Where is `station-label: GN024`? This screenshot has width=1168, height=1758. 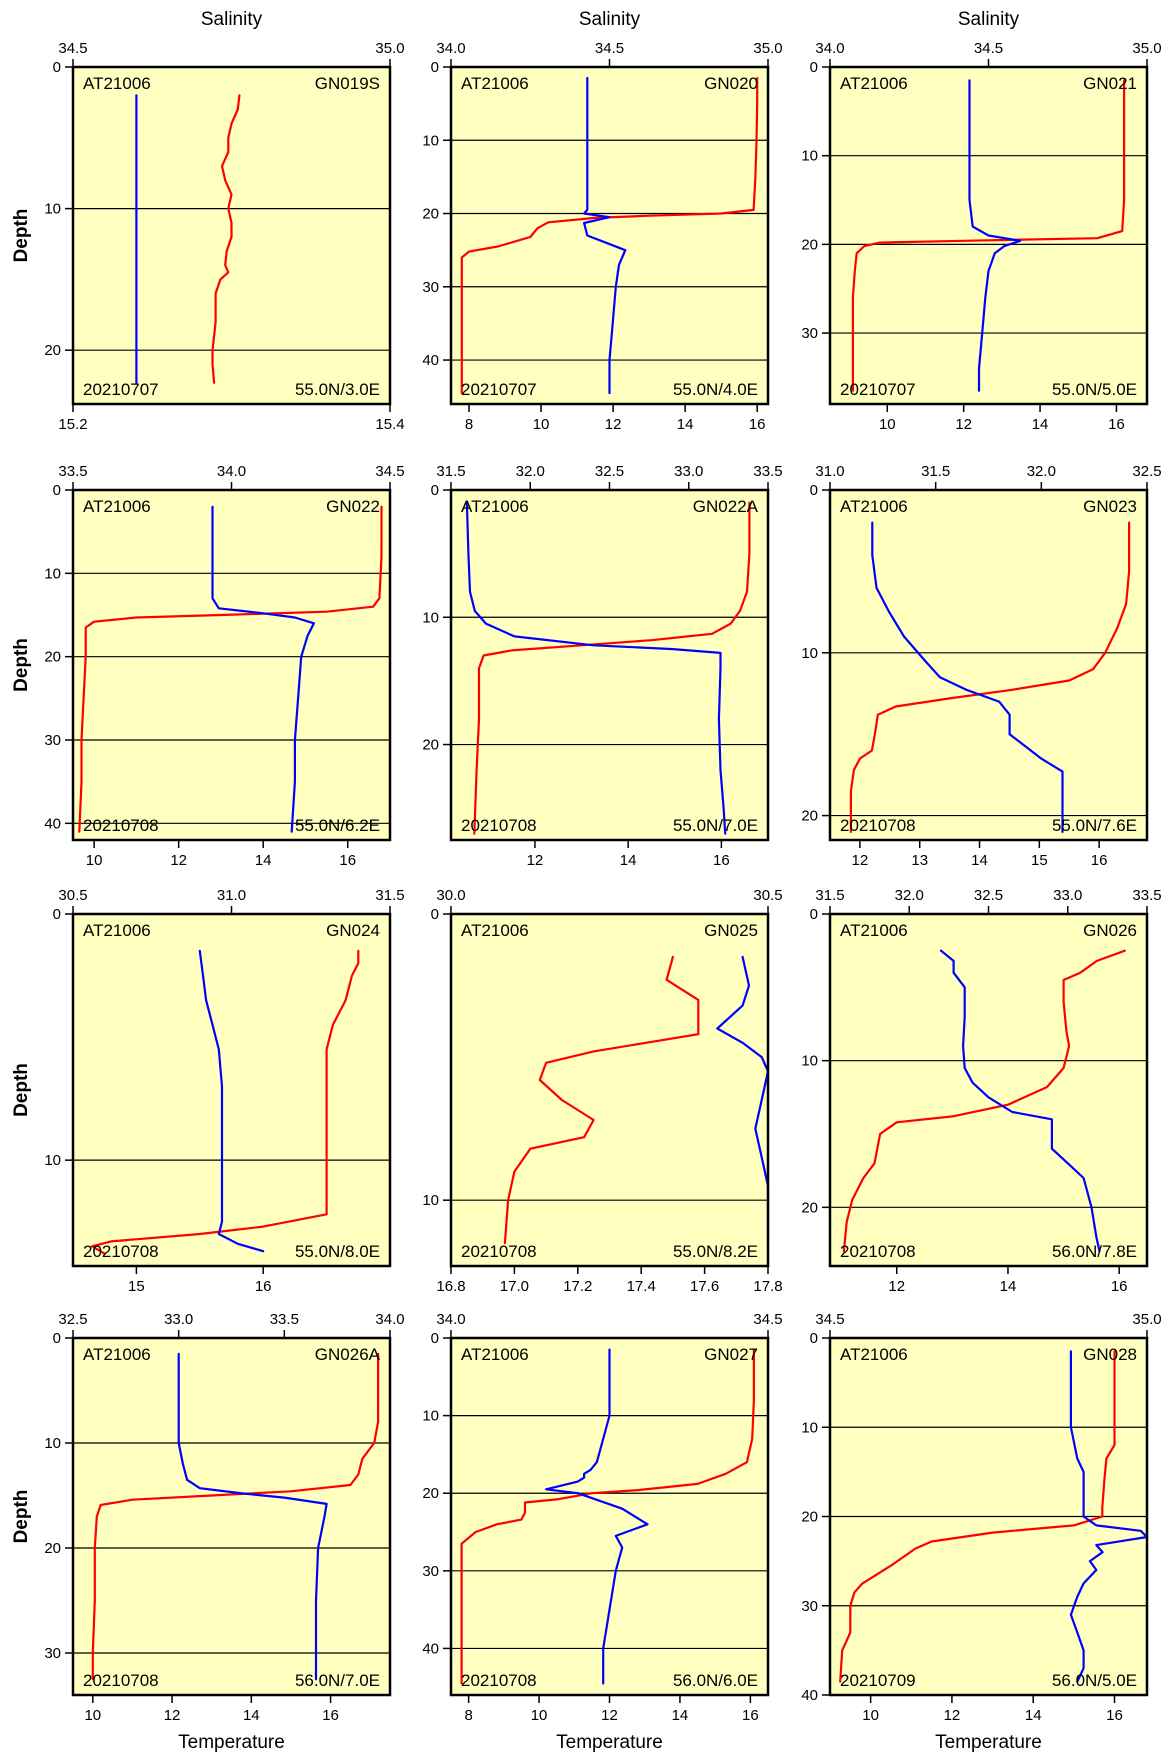 station-label: GN024 is located at coordinates (353, 930).